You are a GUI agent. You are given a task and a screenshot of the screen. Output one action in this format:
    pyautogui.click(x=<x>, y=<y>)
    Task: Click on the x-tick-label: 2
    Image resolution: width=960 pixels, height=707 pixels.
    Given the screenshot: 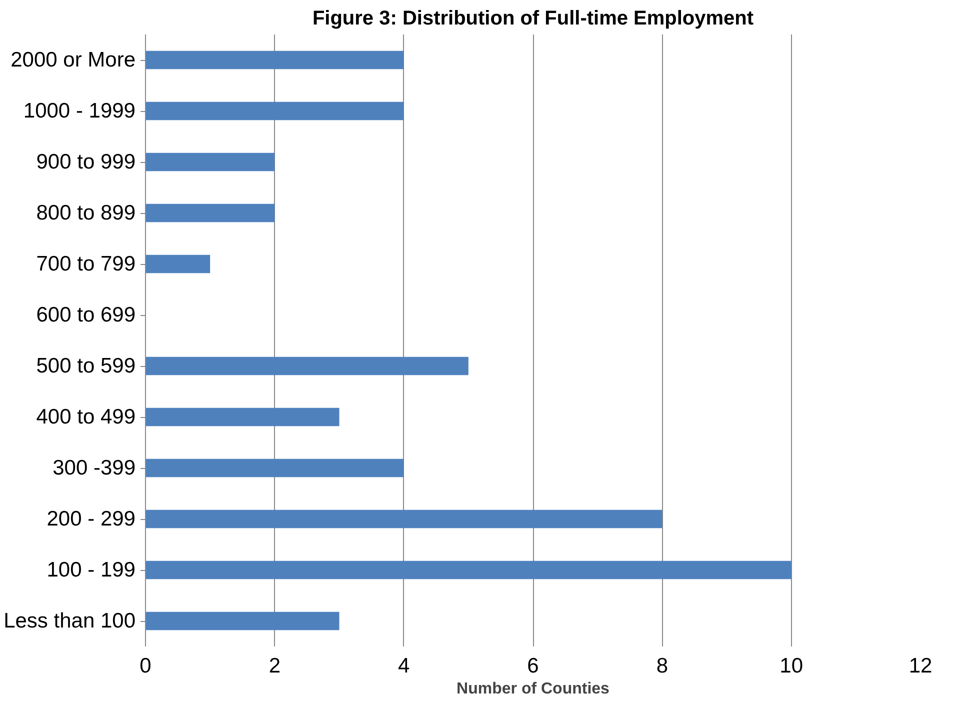 What is the action you would take?
    pyautogui.click(x=274, y=666)
    